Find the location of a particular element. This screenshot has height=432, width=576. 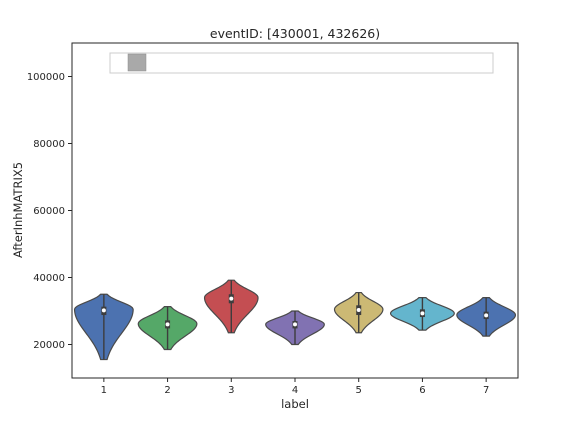

x-tick-label: 2 is located at coordinates (167, 390).